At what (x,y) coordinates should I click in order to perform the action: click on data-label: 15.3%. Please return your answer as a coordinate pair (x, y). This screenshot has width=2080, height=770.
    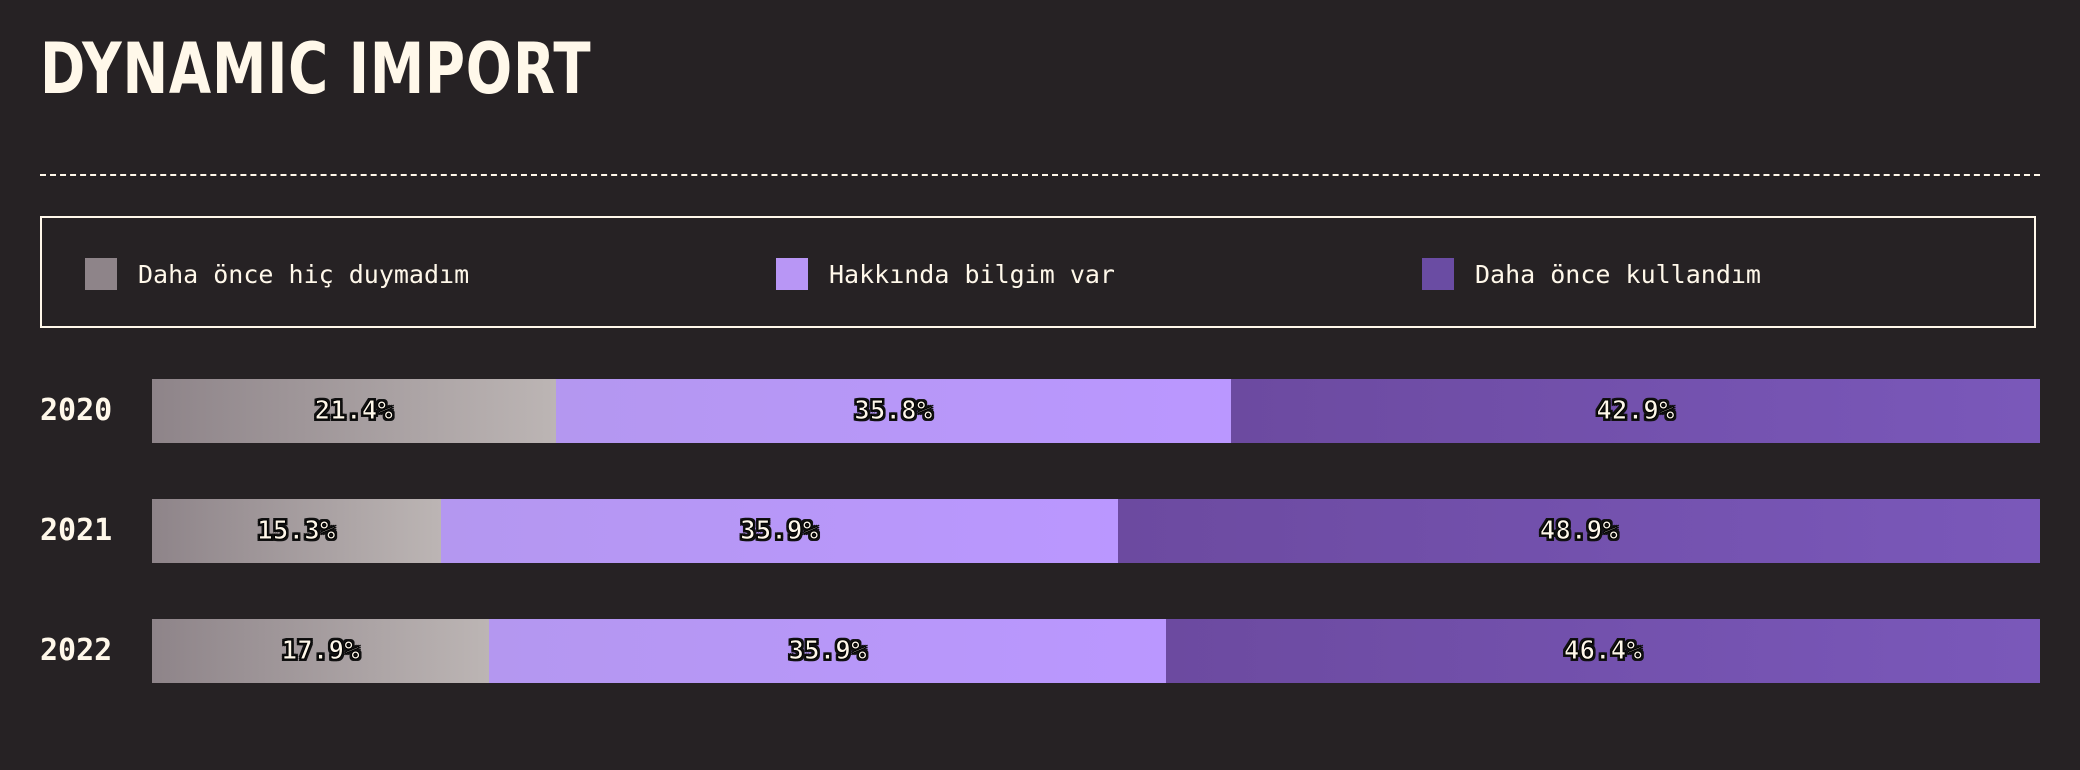
    Looking at the image, I should click on (296, 531).